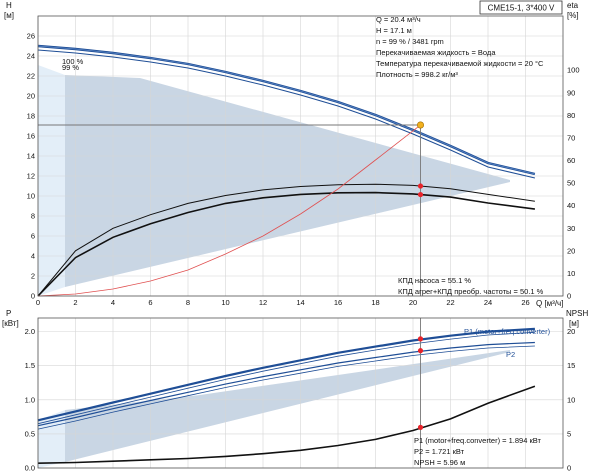  Describe the element at coordinates (571, 228) in the screenshot. I see `top-right-tick-label: 30` at that location.